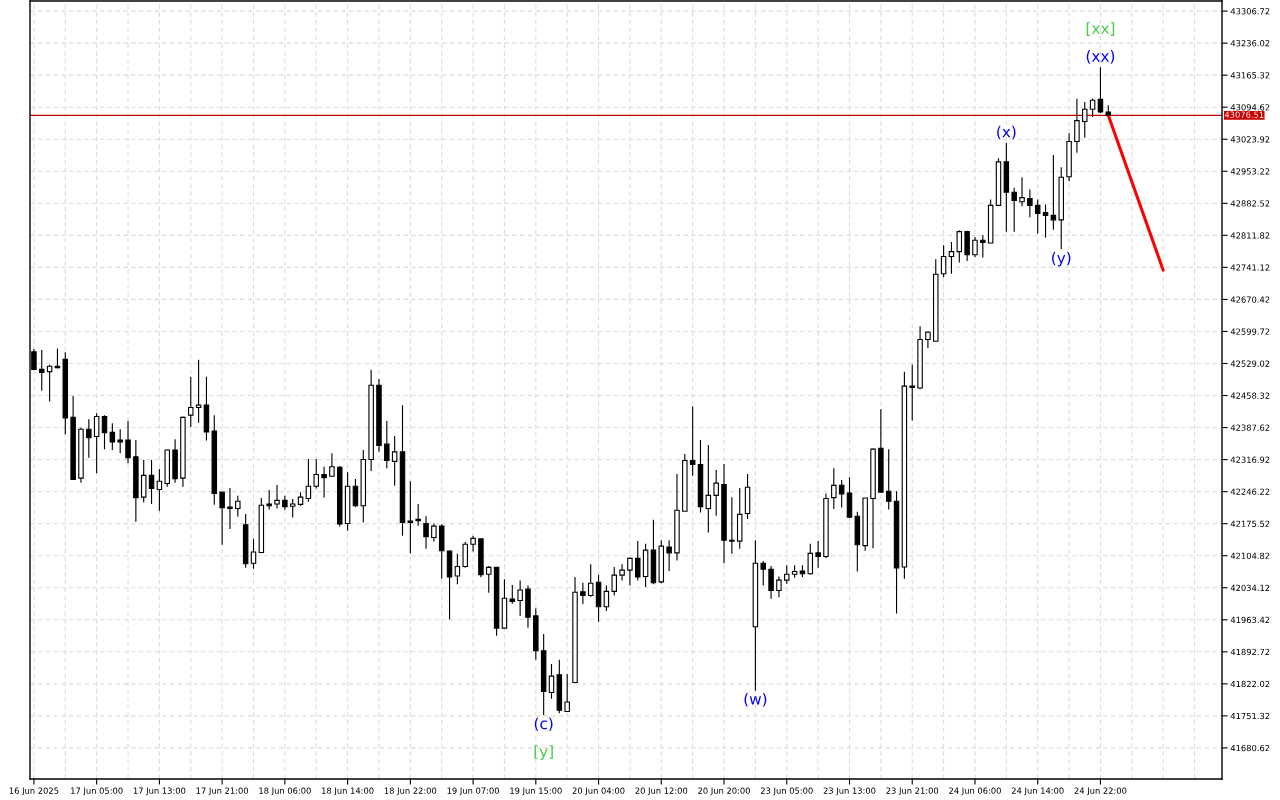 The image size is (1280, 800). I want to click on y-tick-label: 43306.72, so click(1250, 11).